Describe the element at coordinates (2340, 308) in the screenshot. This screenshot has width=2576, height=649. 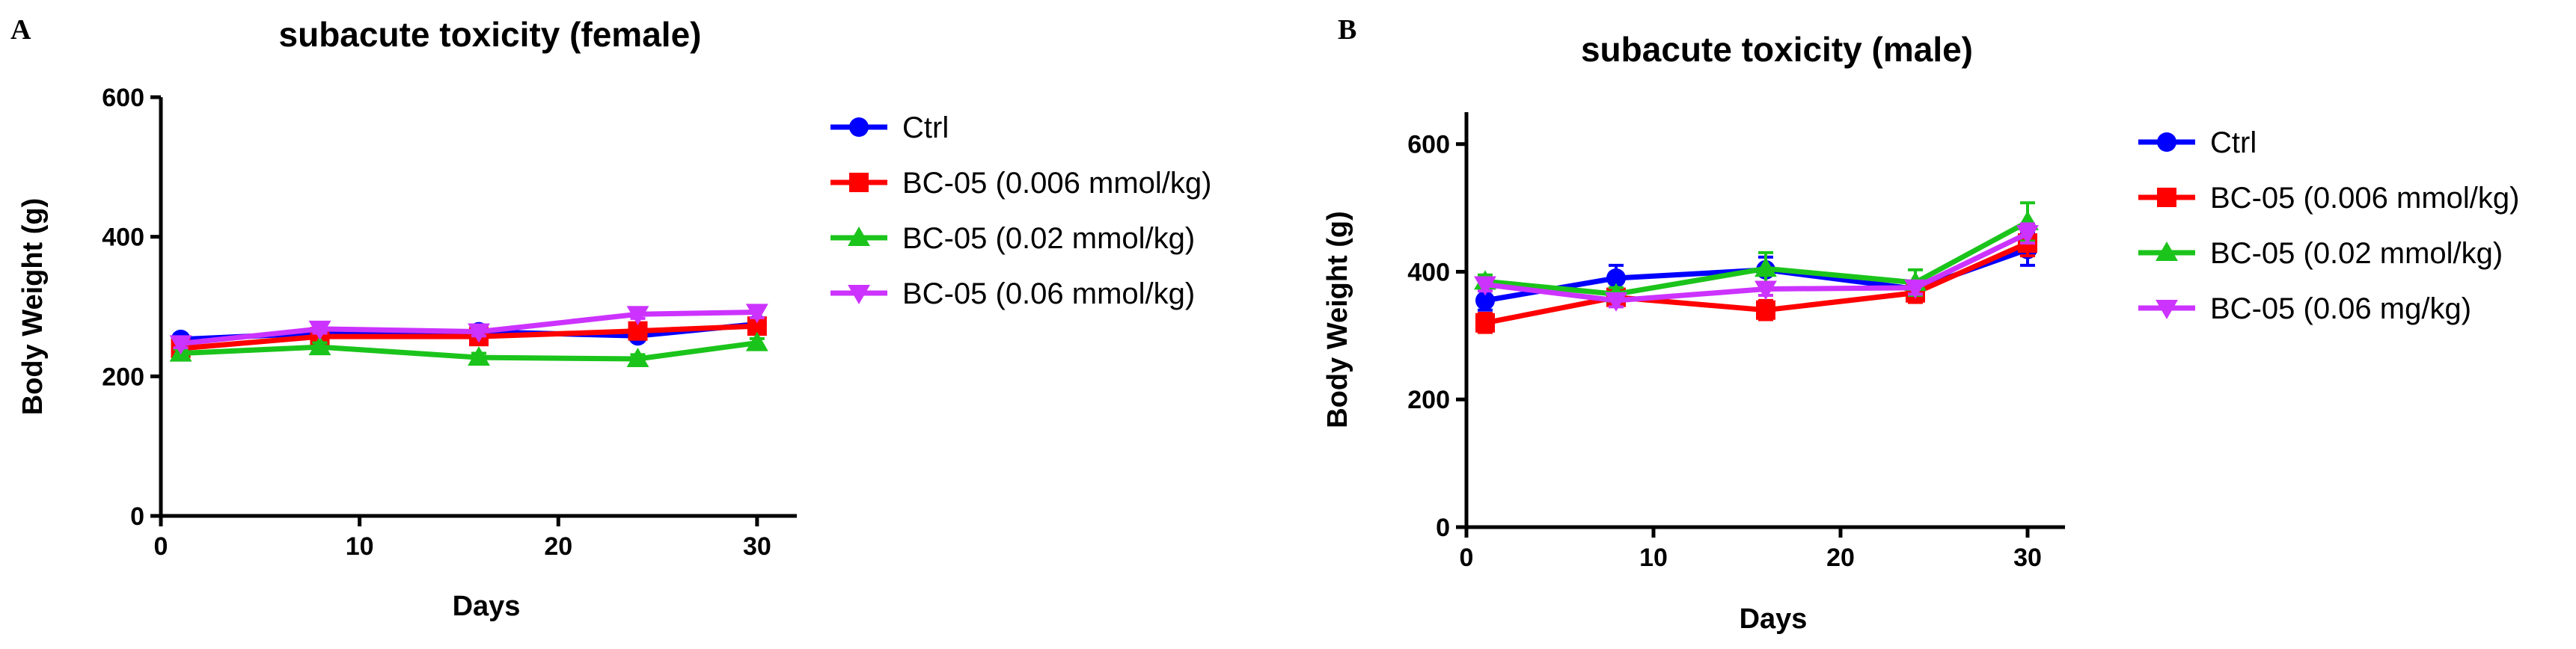
I see `legend-label: BC-05 (0.06 mg/kg)` at that location.